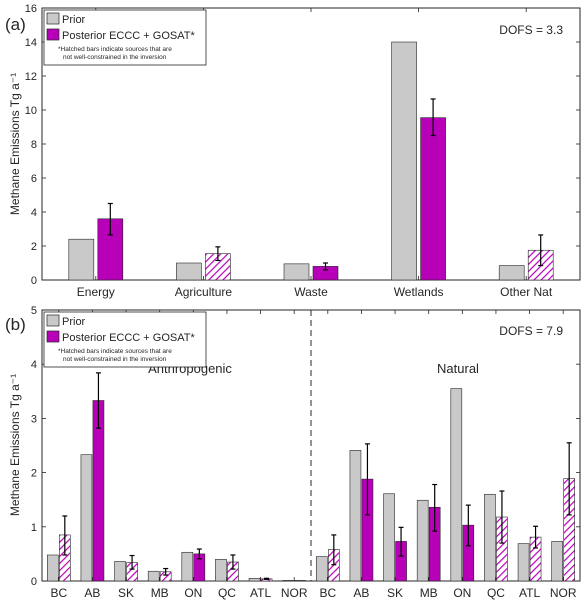 The width and height of the screenshot is (587, 600). Describe the element at coordinates (531, 30) in the screenshot. I see `panel-a-dofs: DOFS = 3.3` at that location.